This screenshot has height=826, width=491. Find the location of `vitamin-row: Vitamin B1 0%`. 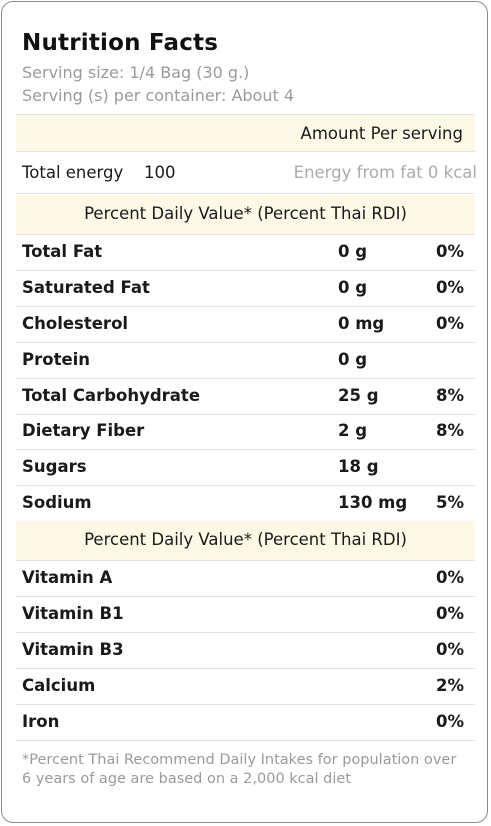

vitamin-row: Vitamin B1 0% is located at coordinates (245, 615).